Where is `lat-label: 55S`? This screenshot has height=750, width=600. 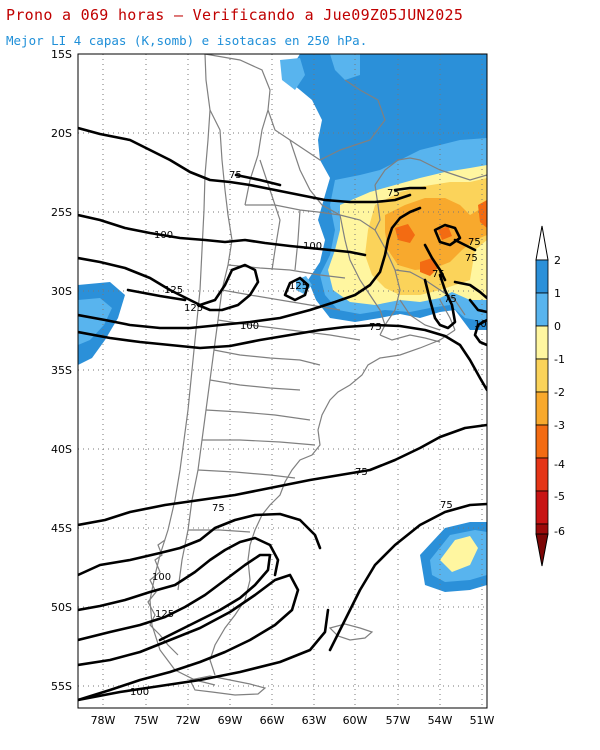
lat-label: 55S is located at coordinates (61, 686).